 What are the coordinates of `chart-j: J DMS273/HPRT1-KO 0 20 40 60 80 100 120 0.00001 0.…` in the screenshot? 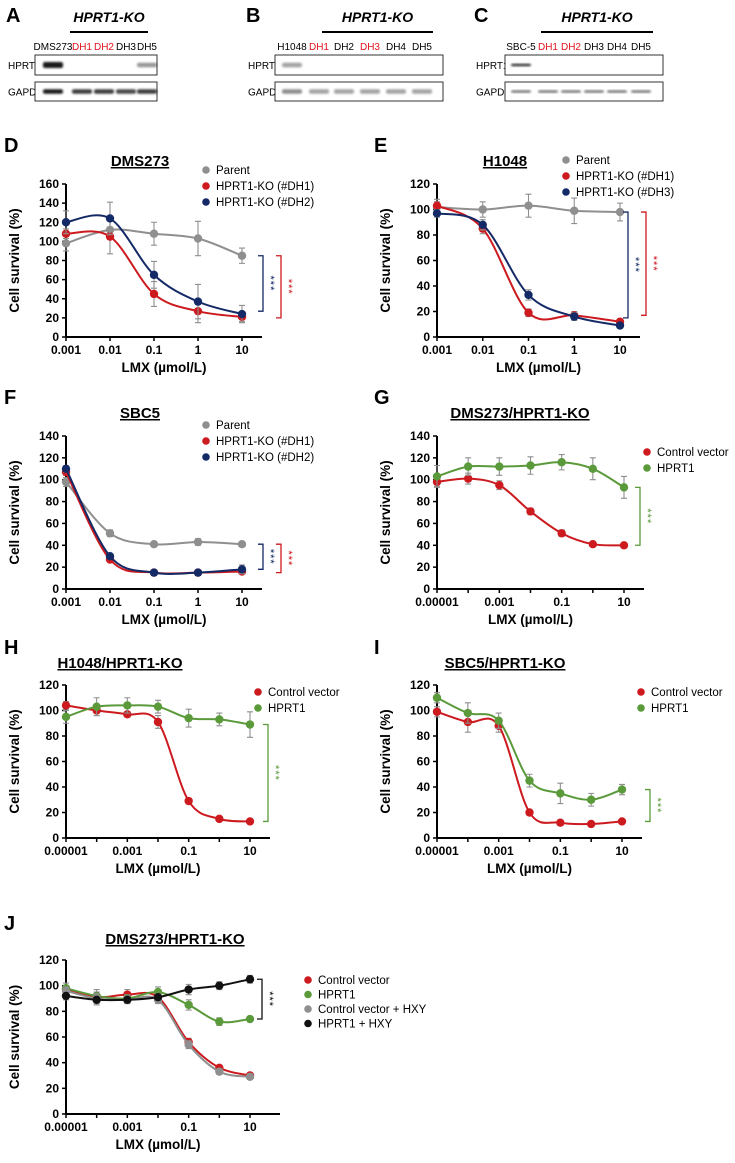 It's located at (215, 1032).